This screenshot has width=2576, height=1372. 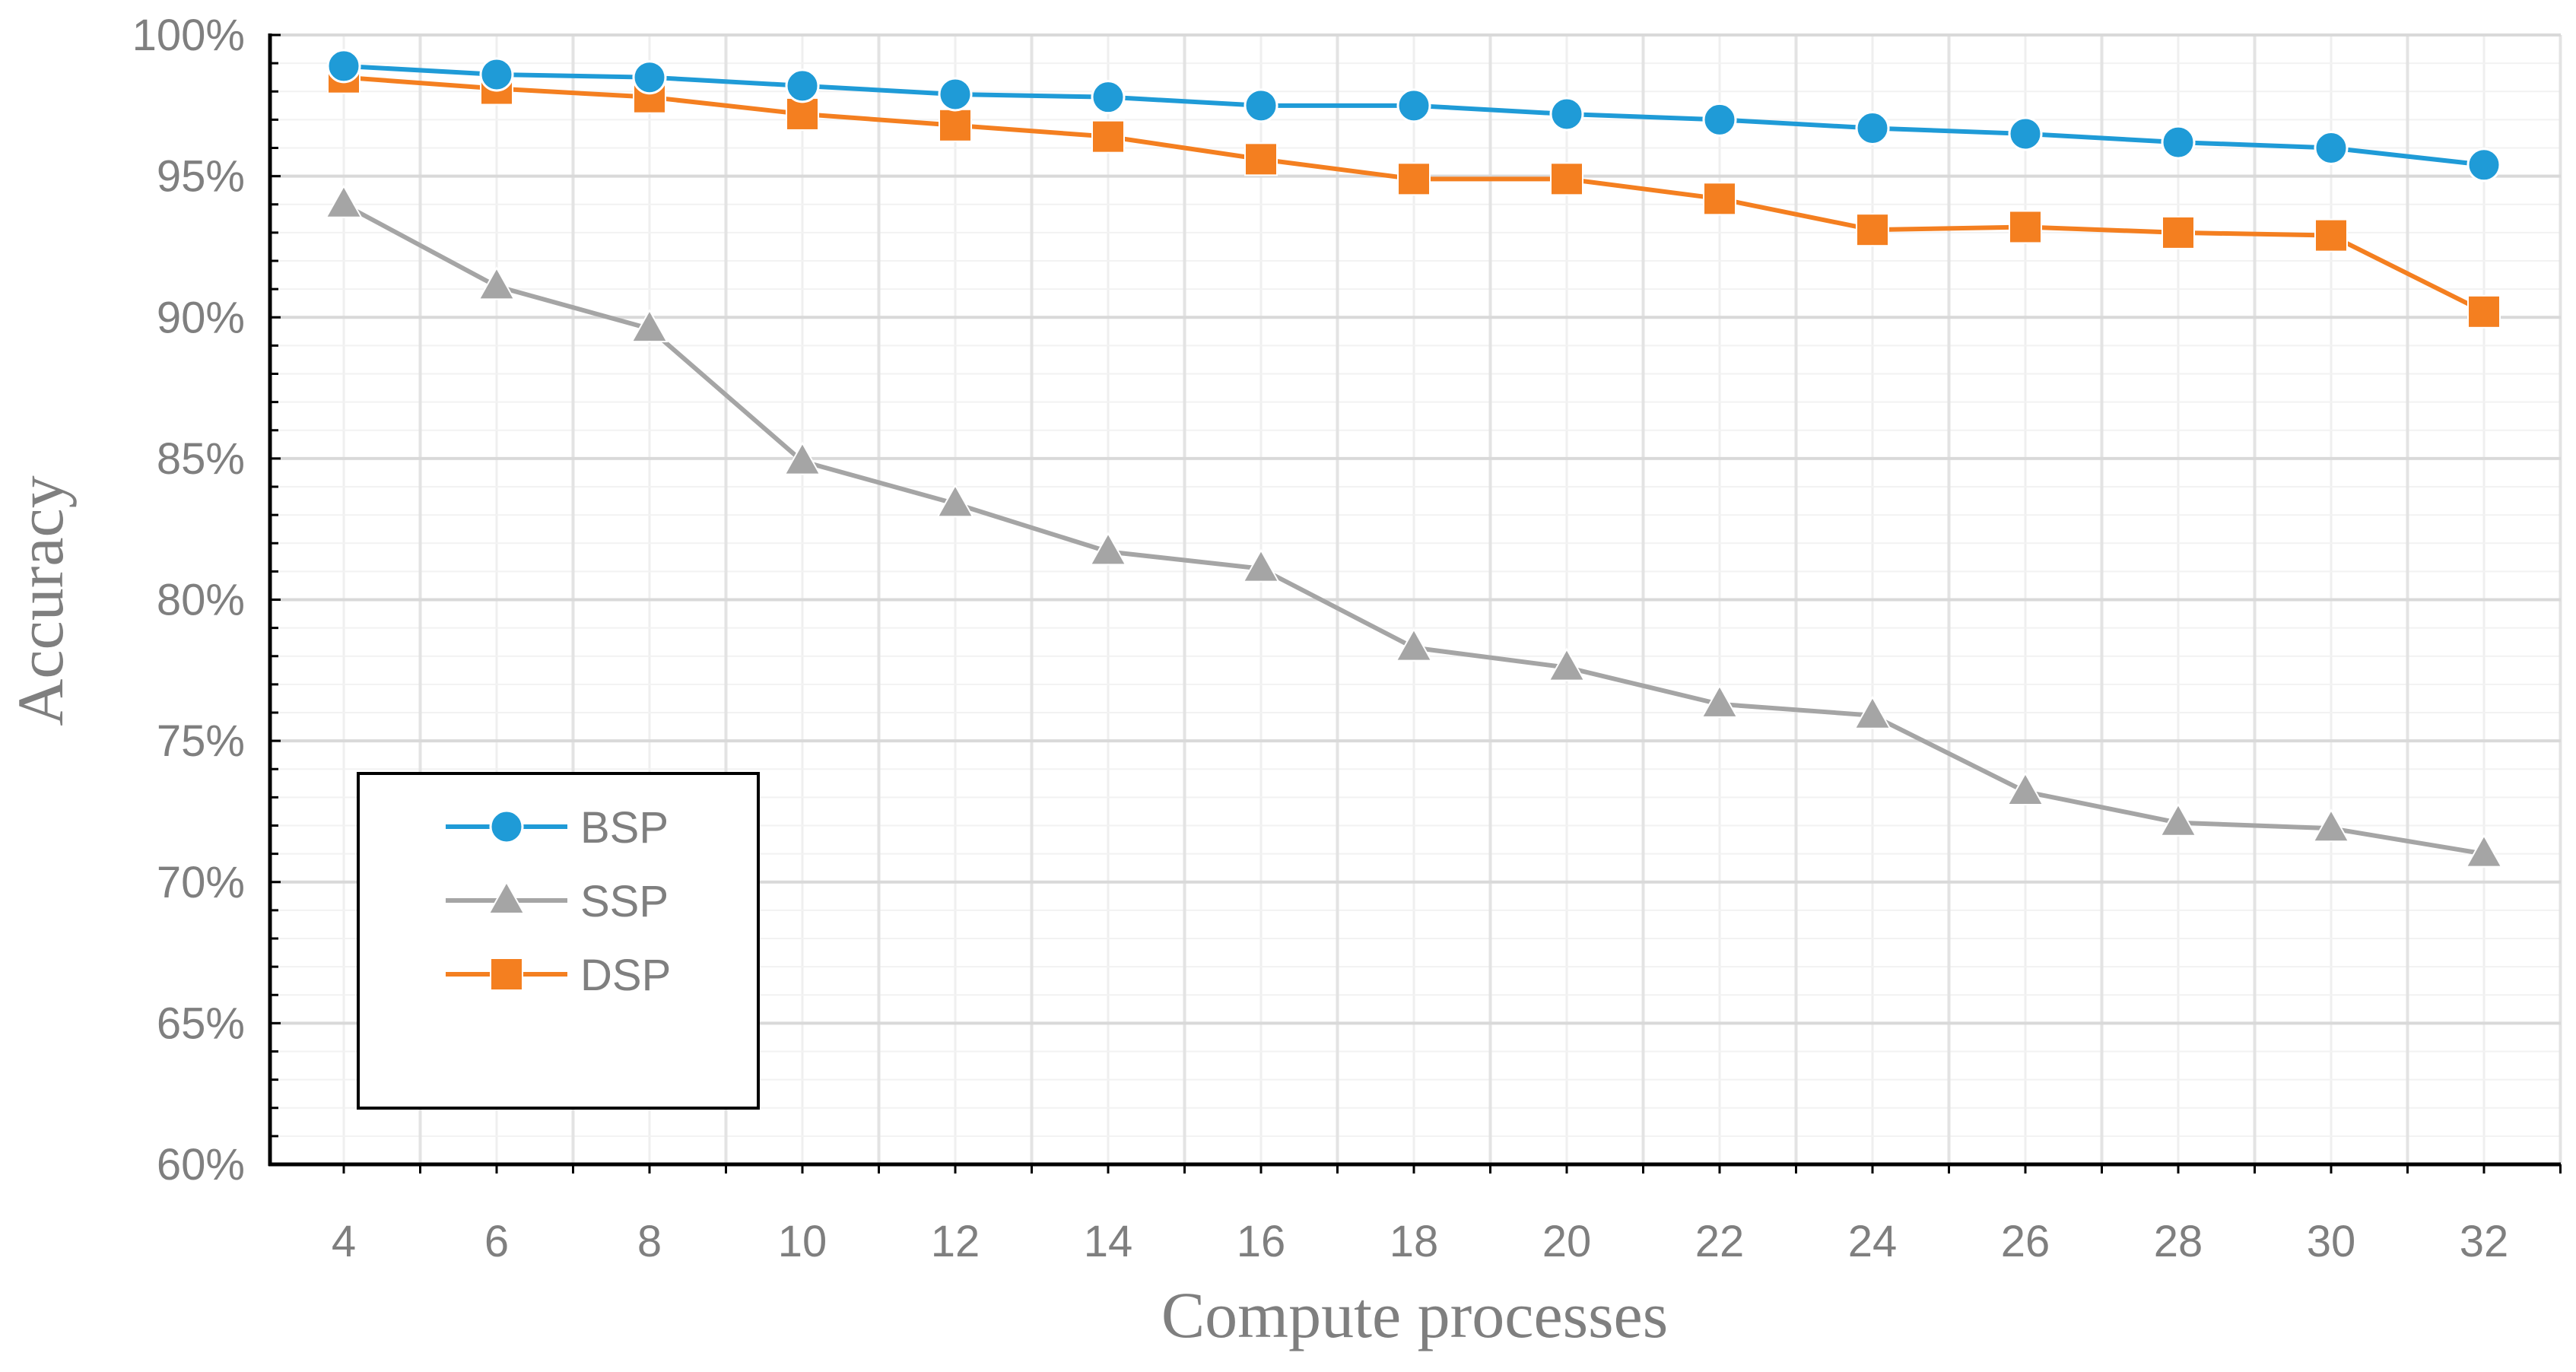 I want to click on y-tick-label: 80%, so click(x=201, y=600).